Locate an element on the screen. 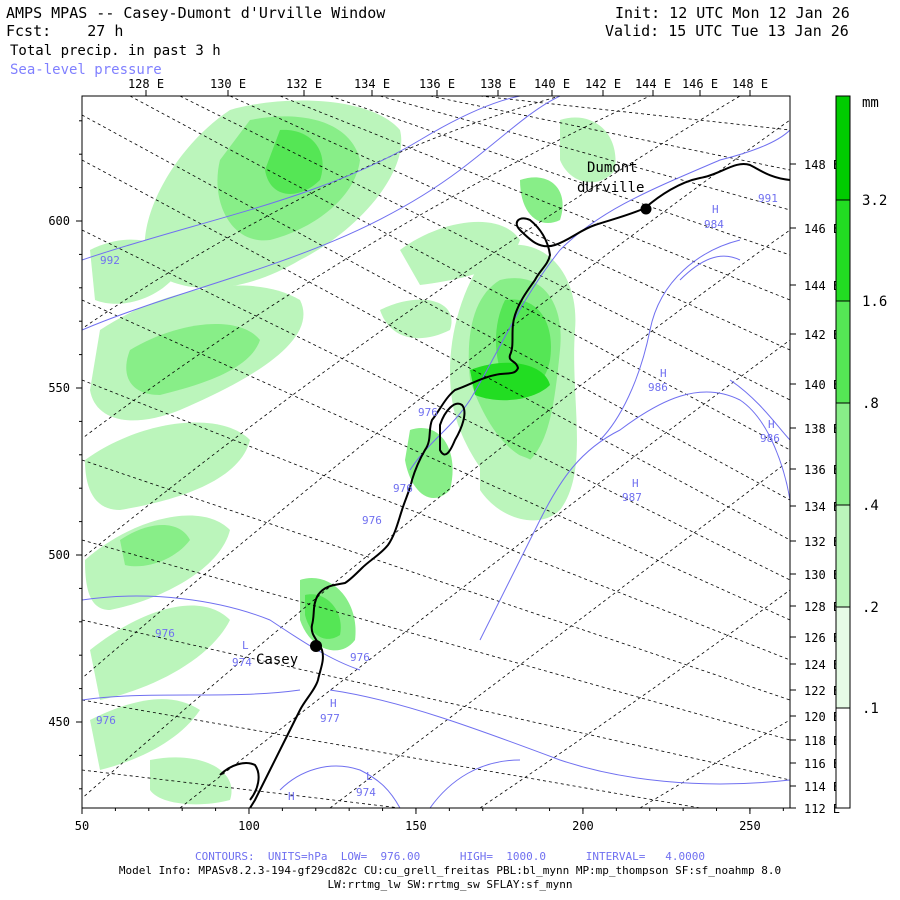 This screenshot has height=900, width=900. lon-right-label: 146 E is located at coordinates (822, 229).